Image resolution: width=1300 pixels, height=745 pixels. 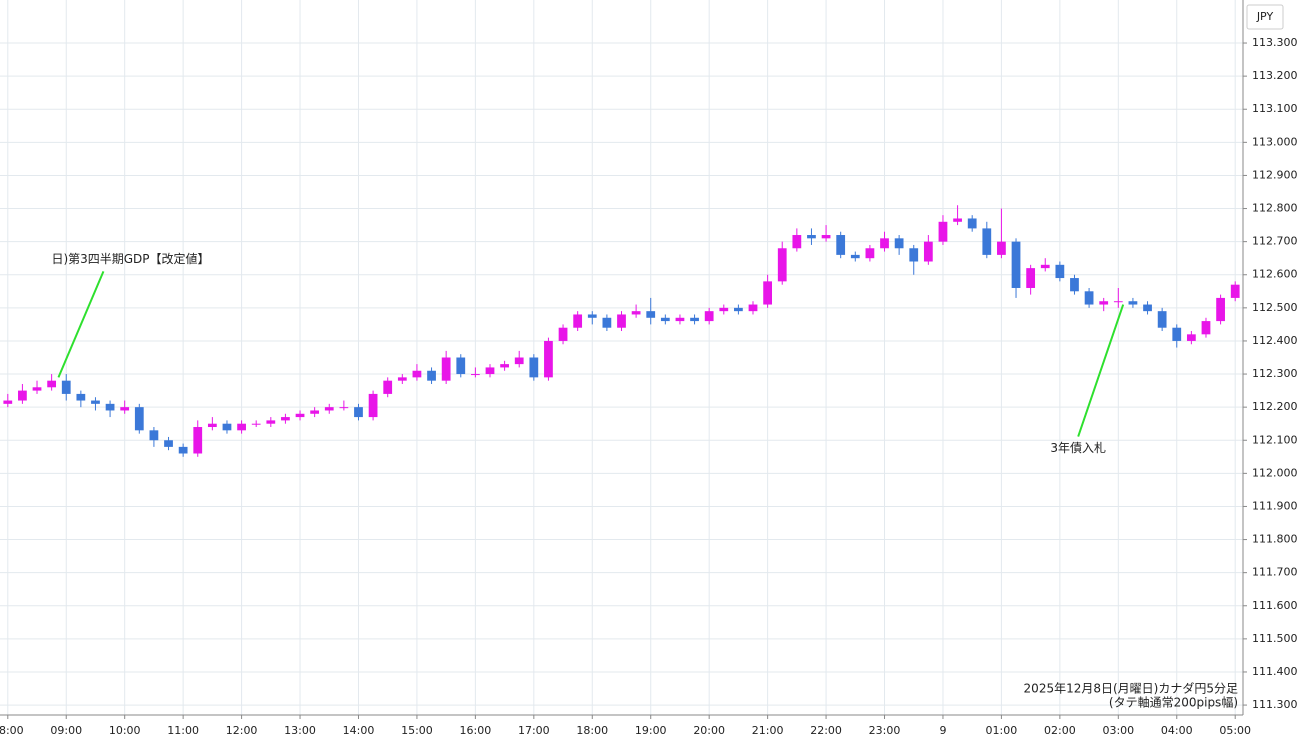 What do you see at coordinates (1275, 373) in the screenshot?
I see `y-tick-label: 112.300` at bounding box center [1275, 373].